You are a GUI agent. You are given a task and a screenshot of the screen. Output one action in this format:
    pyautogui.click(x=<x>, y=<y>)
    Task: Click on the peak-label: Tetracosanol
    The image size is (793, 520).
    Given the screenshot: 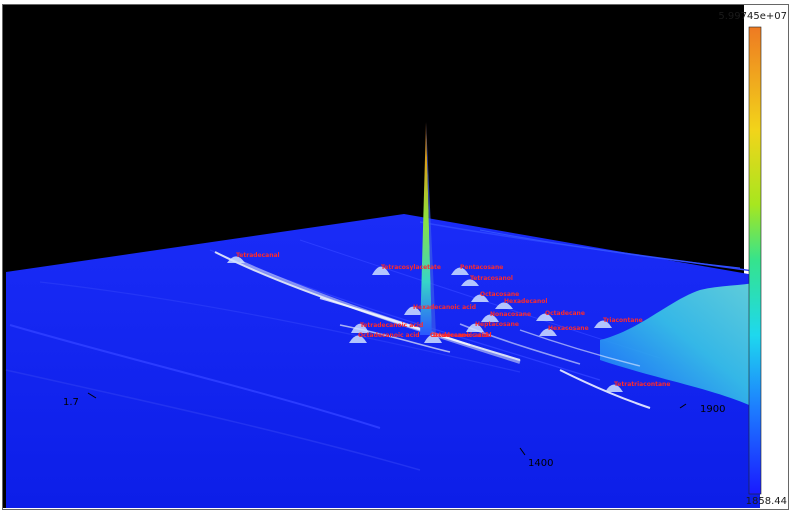 What is the action you would take?
    pyautogui.click(x=491, y=278)
    